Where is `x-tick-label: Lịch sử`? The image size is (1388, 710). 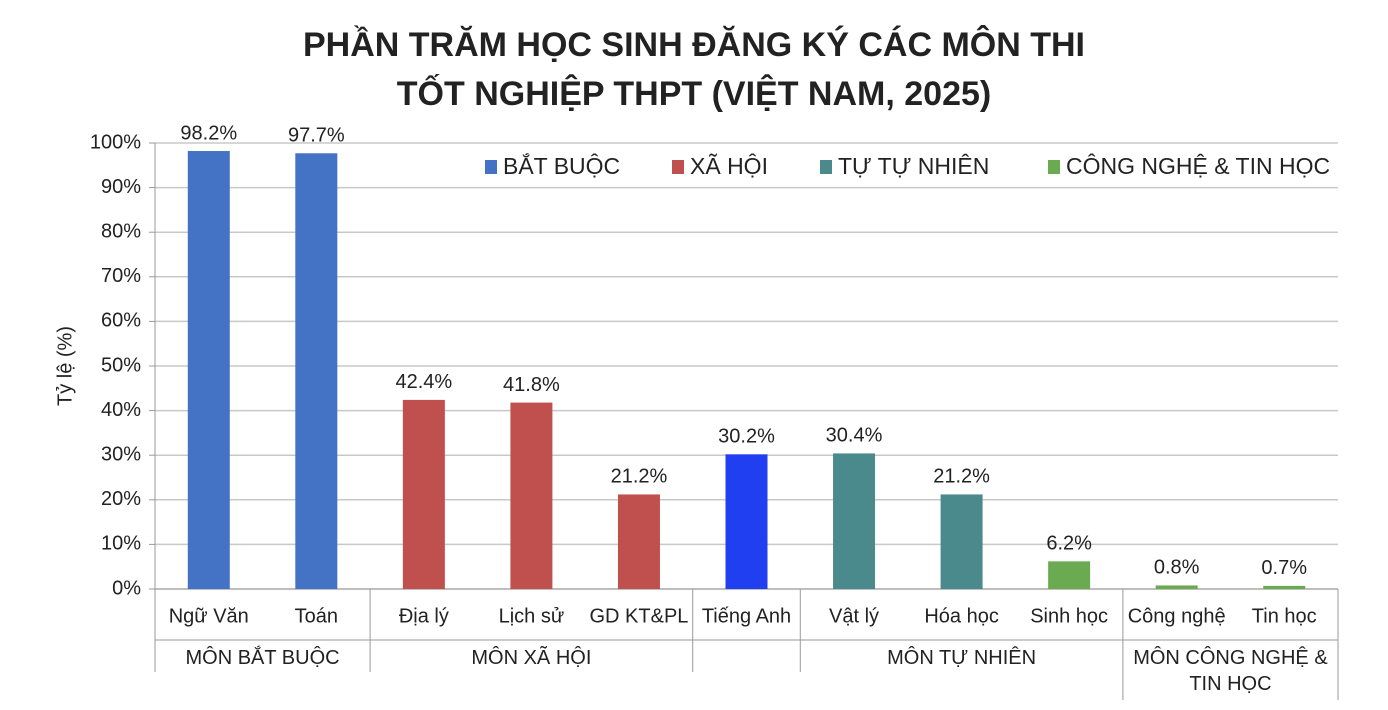
x-tick-label: Lịch sử is located at coordinates (532, 616).